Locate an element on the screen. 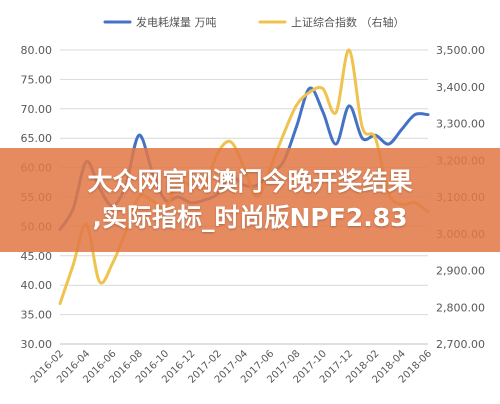 The image size is (500, 404). banner-title-line-1: 大众网官网澳门今晚开奖结果 is located at coordinates (250, 181).